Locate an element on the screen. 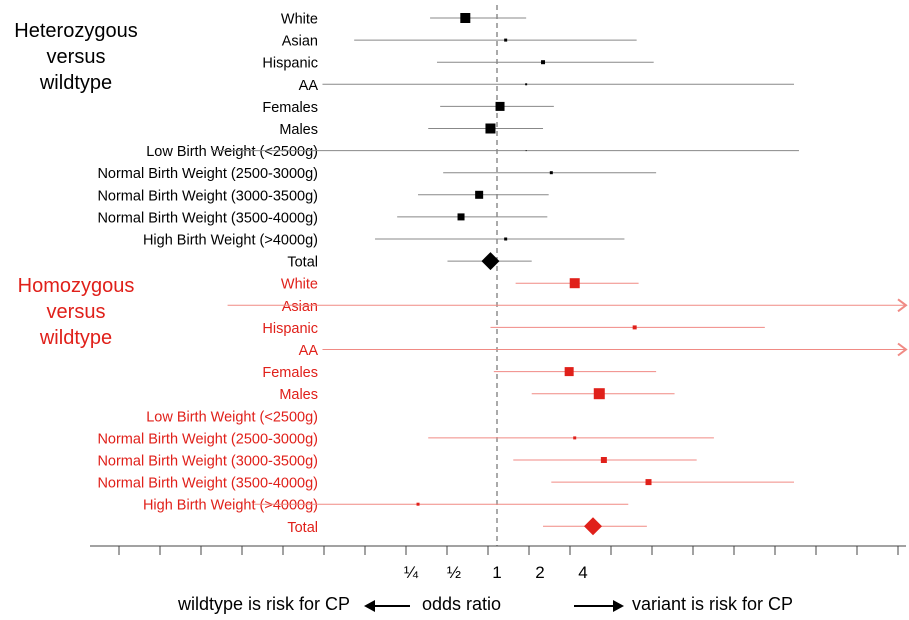 The height and width of the screenshot is (620, 909). group-label-heterozygous: Heterozygous versus wildtype is located at coordinates (76, 57).